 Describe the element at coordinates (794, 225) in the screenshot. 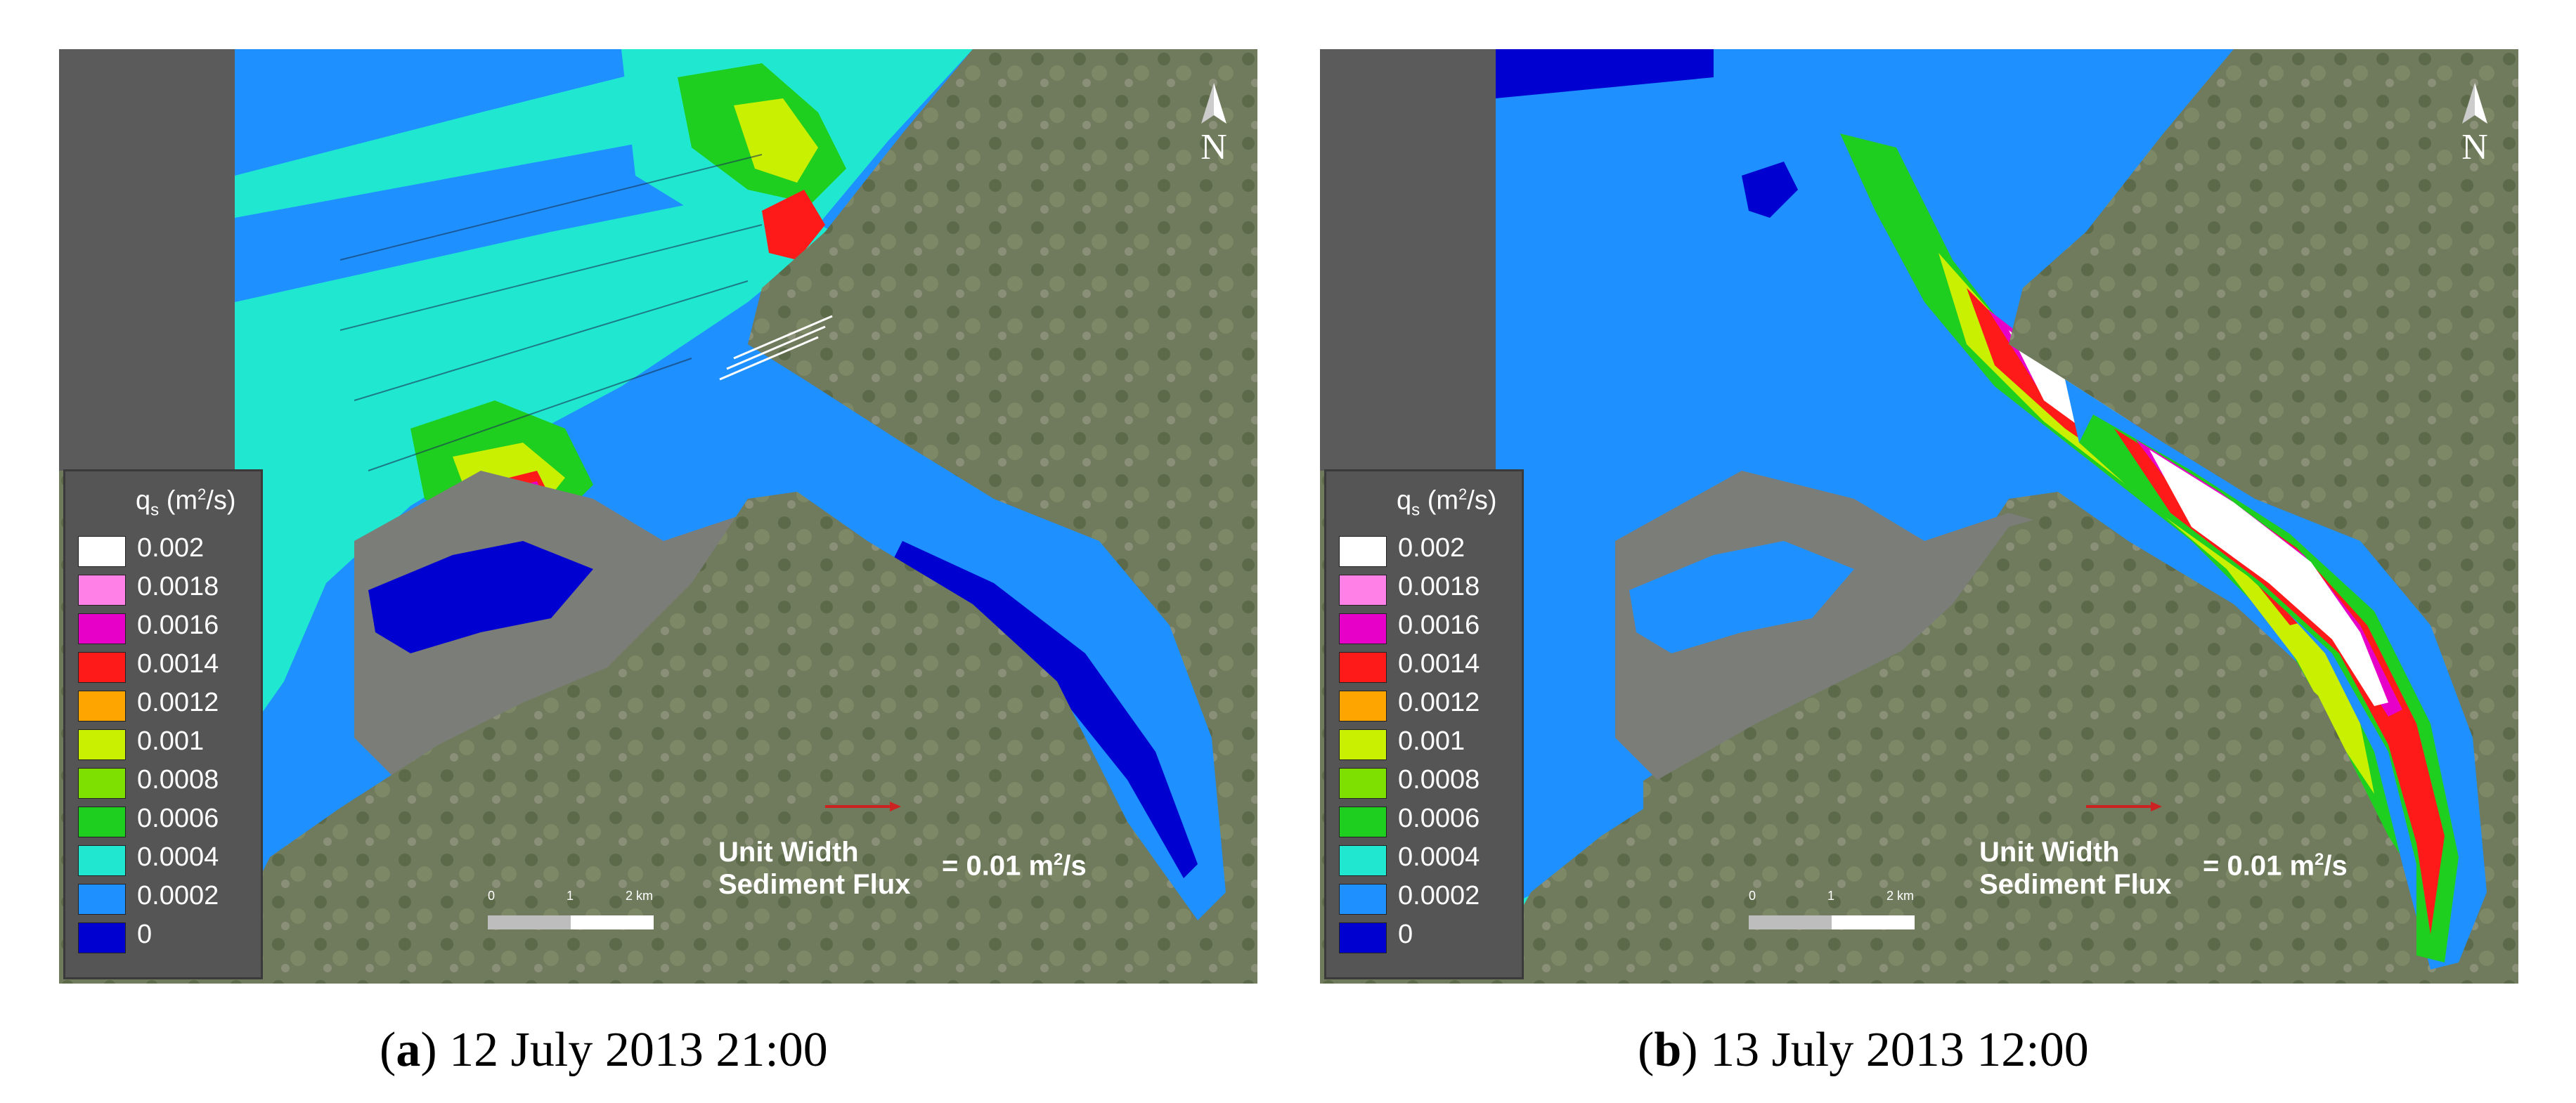

I see `red-patch-north` at that location.